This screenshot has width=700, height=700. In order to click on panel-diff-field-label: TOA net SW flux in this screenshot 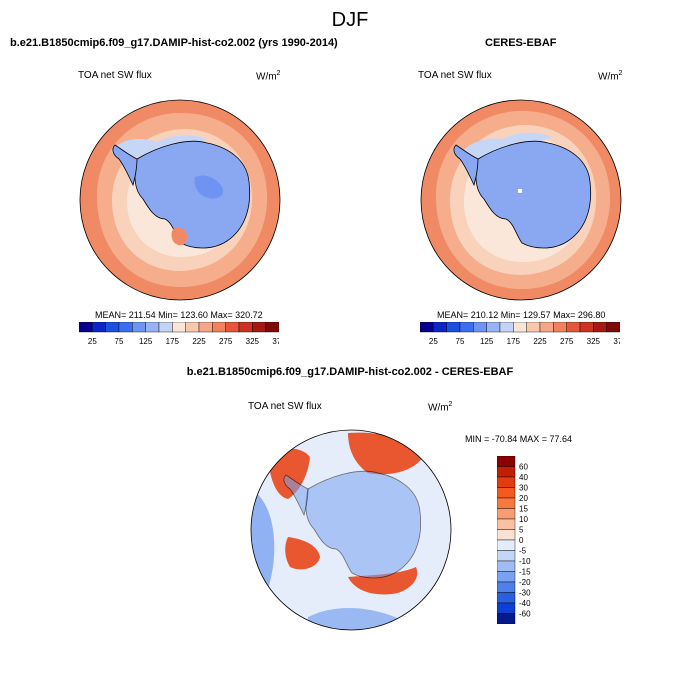, I will do `click(285, 406)`.